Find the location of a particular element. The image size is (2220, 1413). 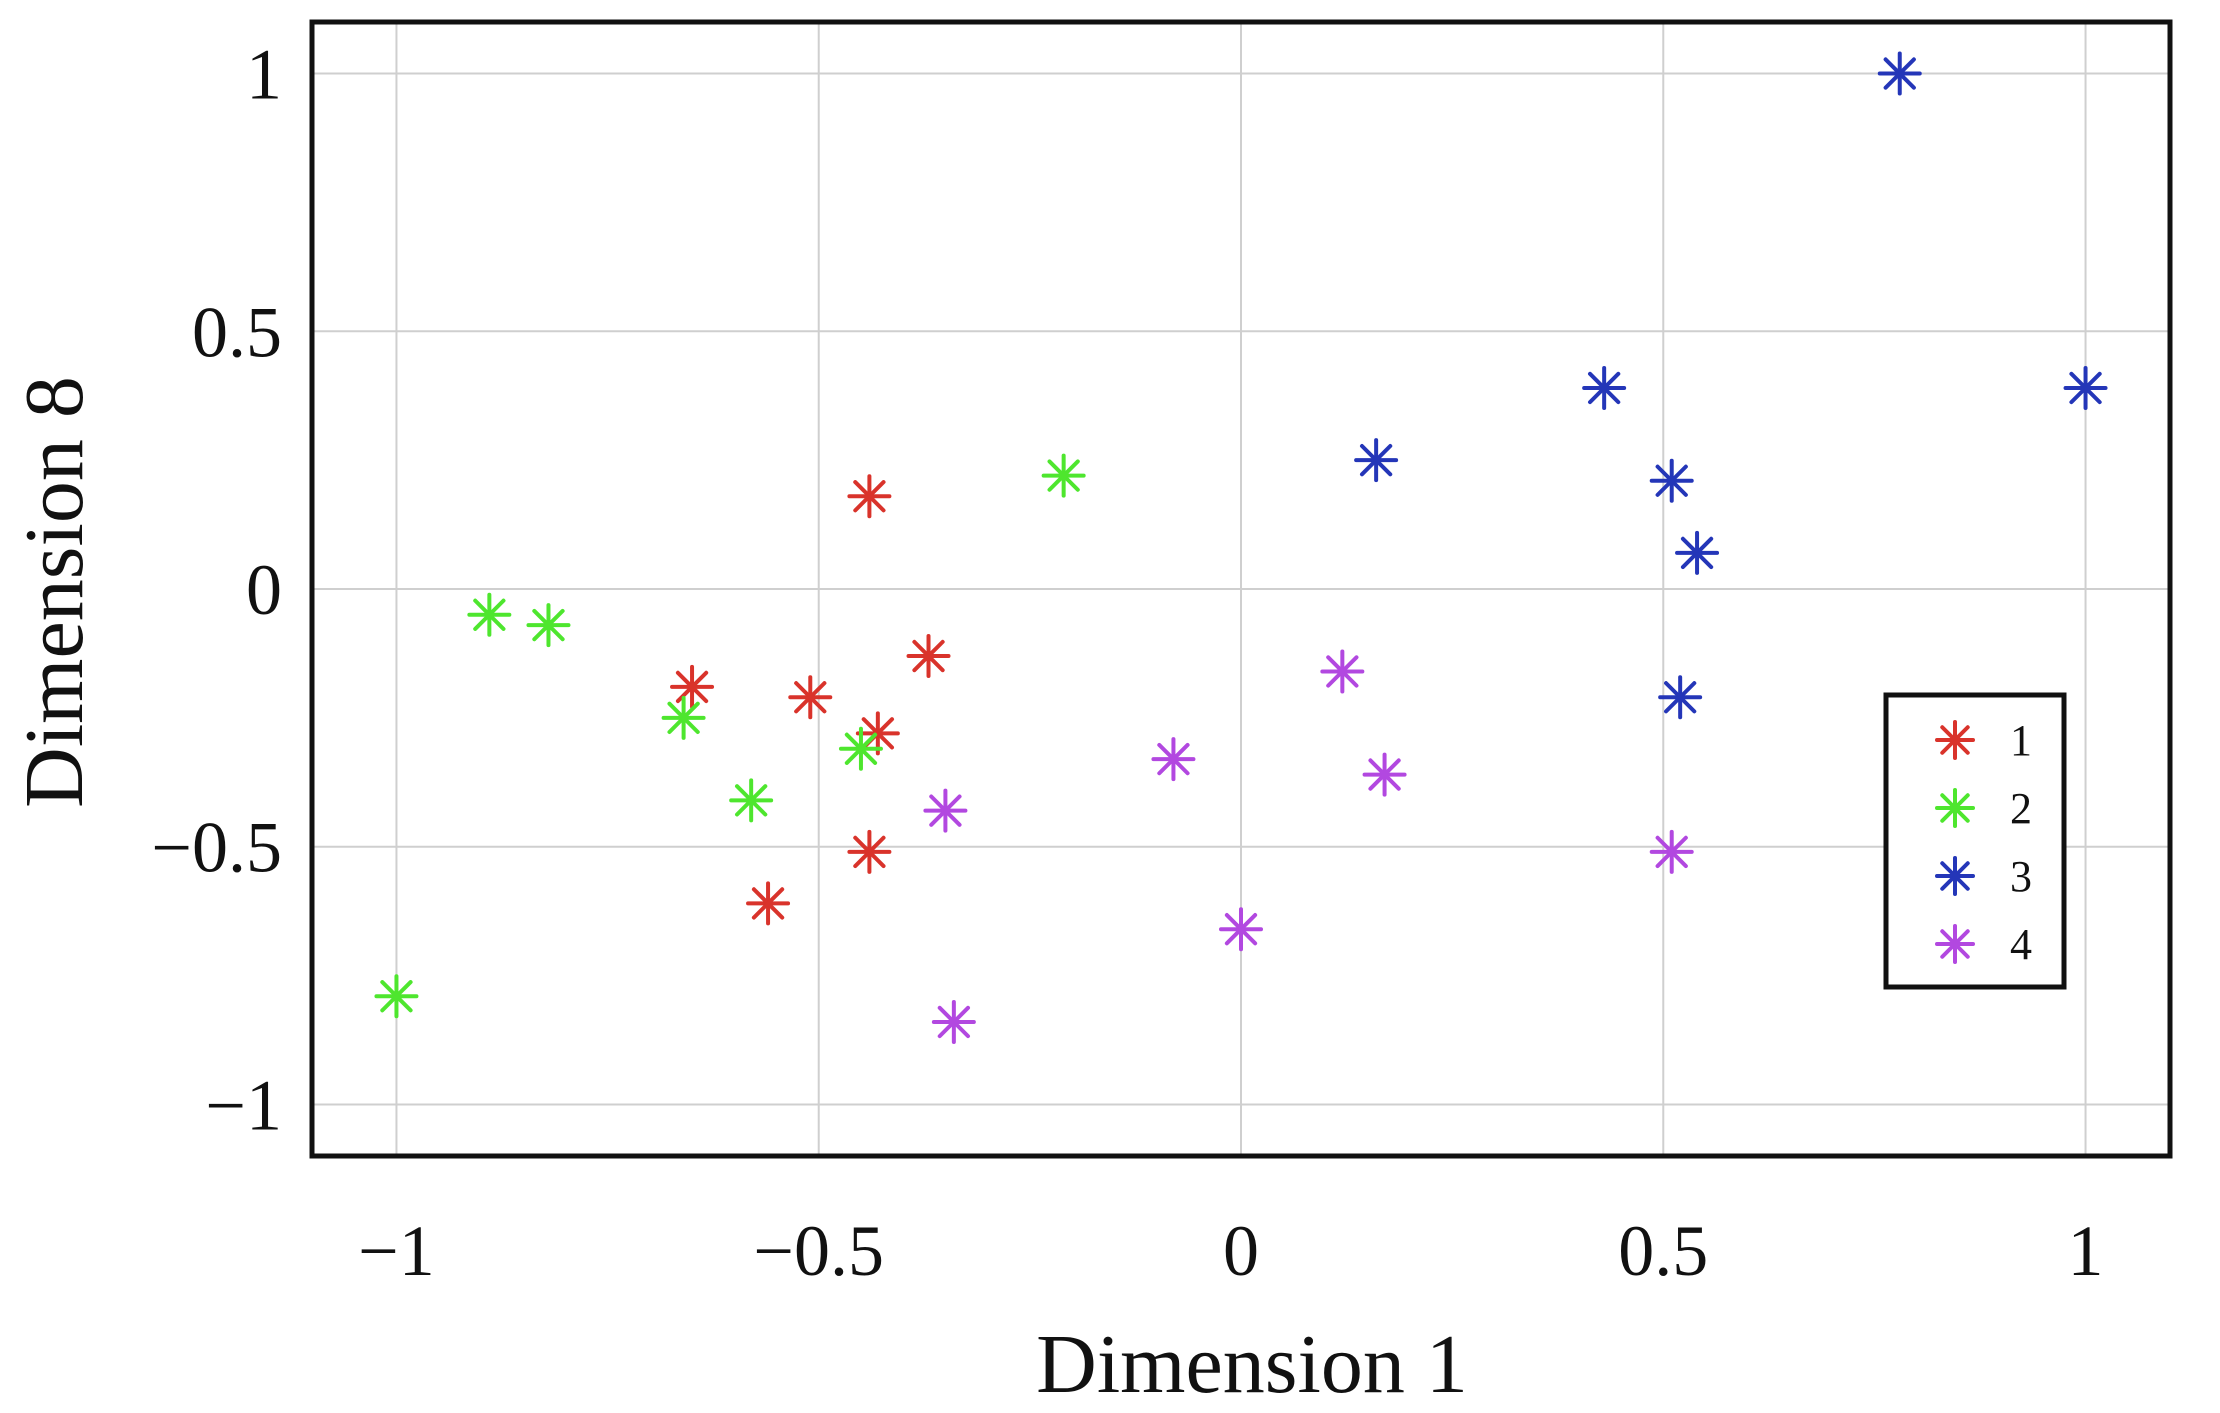

legend-label-2: 2 is located at coordinates (2021, 808).